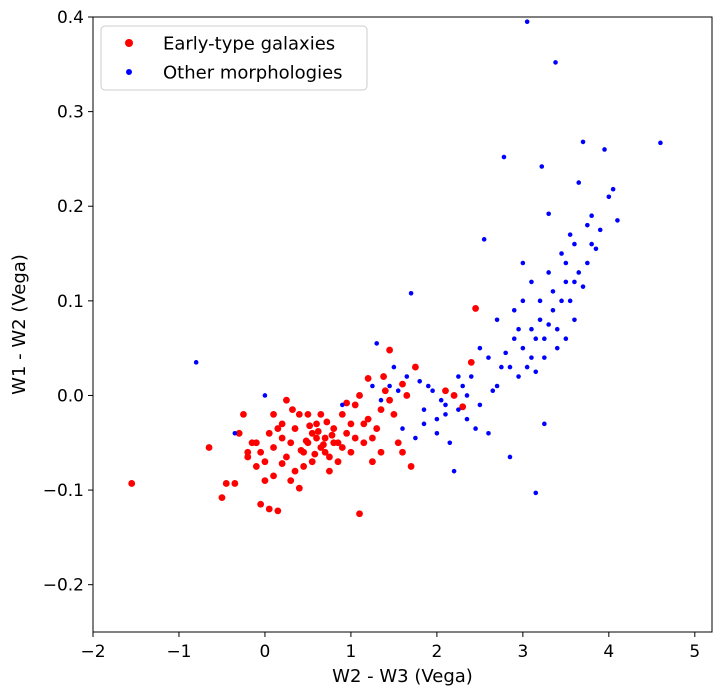 This screenshot has width=721, height=696. What do you see at coordinates (522, 652) in the screenshot?
I see `x-tick-label: 3` at bounding box center [522, 652].